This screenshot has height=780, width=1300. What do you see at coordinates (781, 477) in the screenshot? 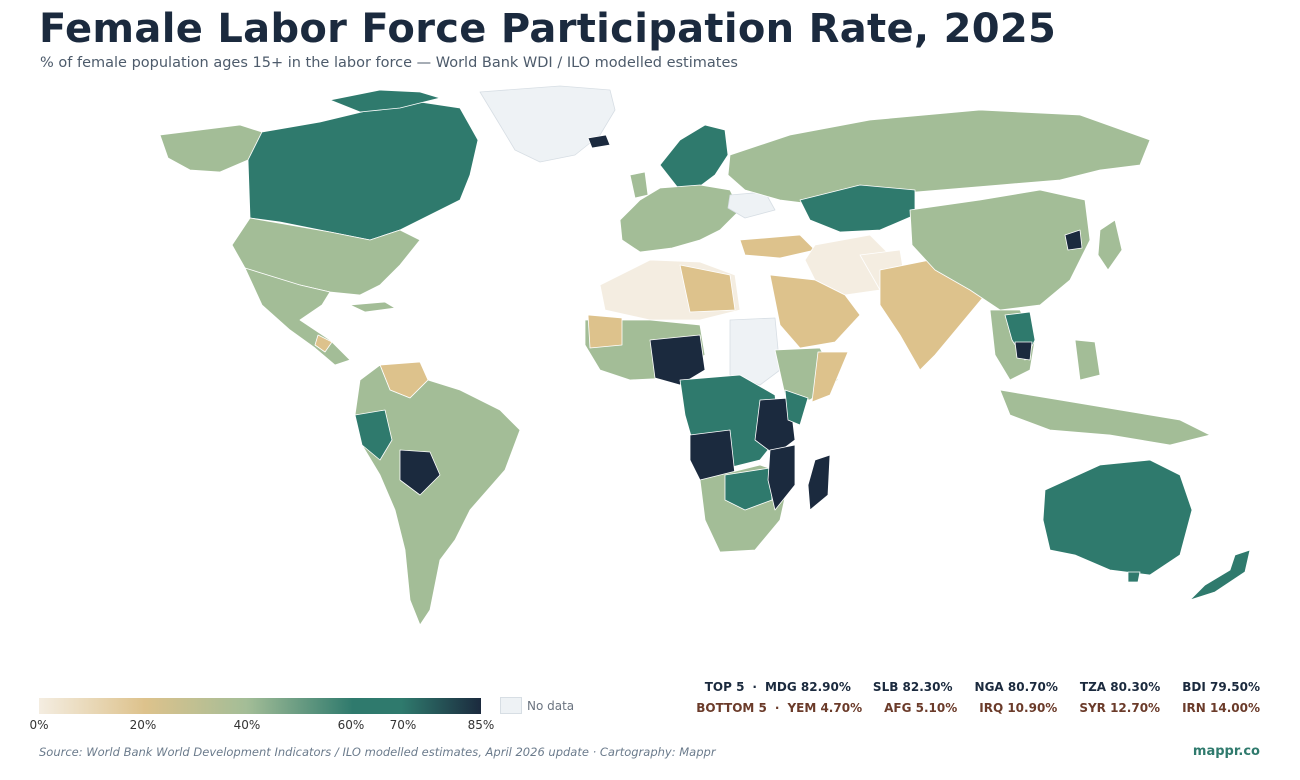
I see `region-mozambique` at bounding box center [781, 477].